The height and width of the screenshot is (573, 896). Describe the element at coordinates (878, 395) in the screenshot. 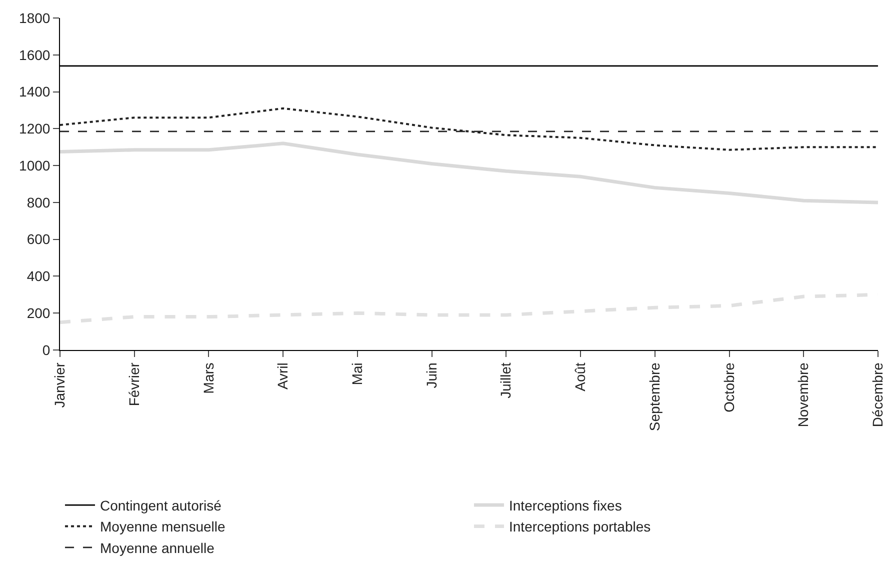

I see `x-tick-label: Décembre` at that location.